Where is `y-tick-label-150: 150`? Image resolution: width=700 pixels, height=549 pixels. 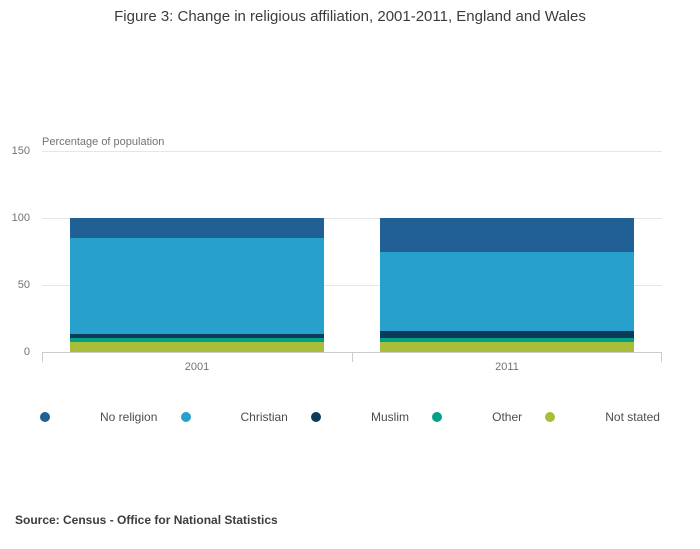 y-tick-label-150: 150 is located at coordinates (20, 151).